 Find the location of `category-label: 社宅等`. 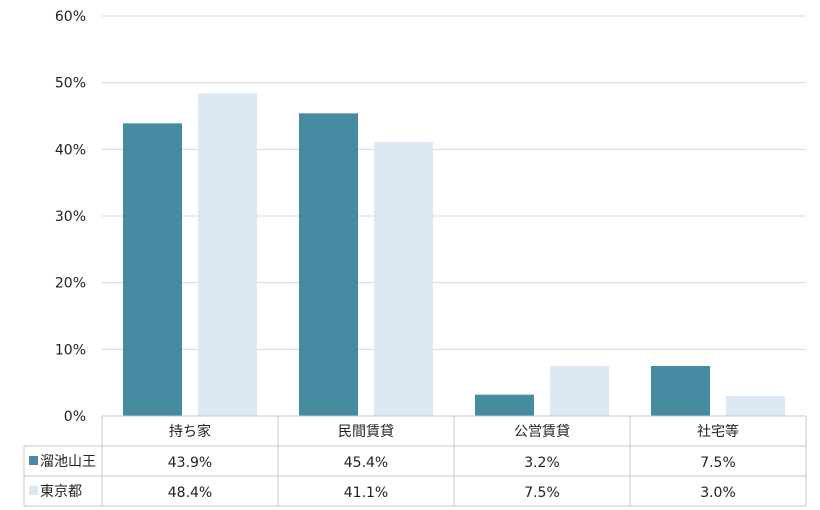

category-label: 社宅等 is located at coordinates (718, 431).